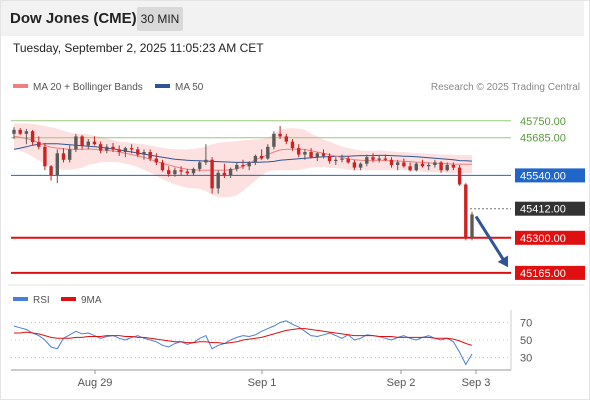 The height and width of the screenshot is (400, 590). What do you see at coordinates (526, 359) in the screenshot?
I see `rsi-tick-label: 30` at bounding box center [526, 359].